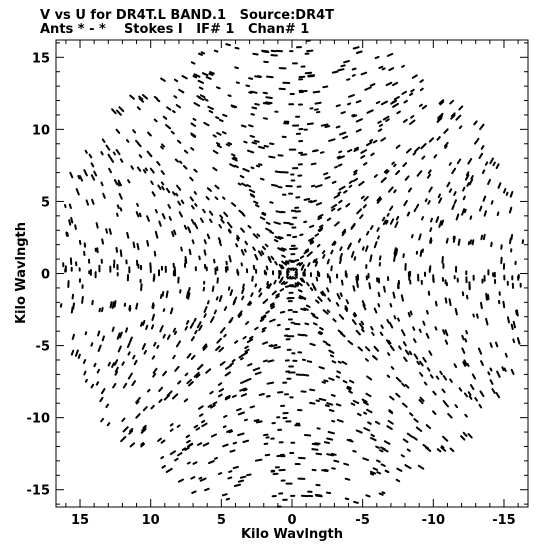 This screenshot has height=547, width=540. What do you see at coordinates (175, 29) in the screenshot?
I see `chart-subtitle: Ants * - * Stokes I IF# 1 Chan# 1` at bounding box center [175, 29].